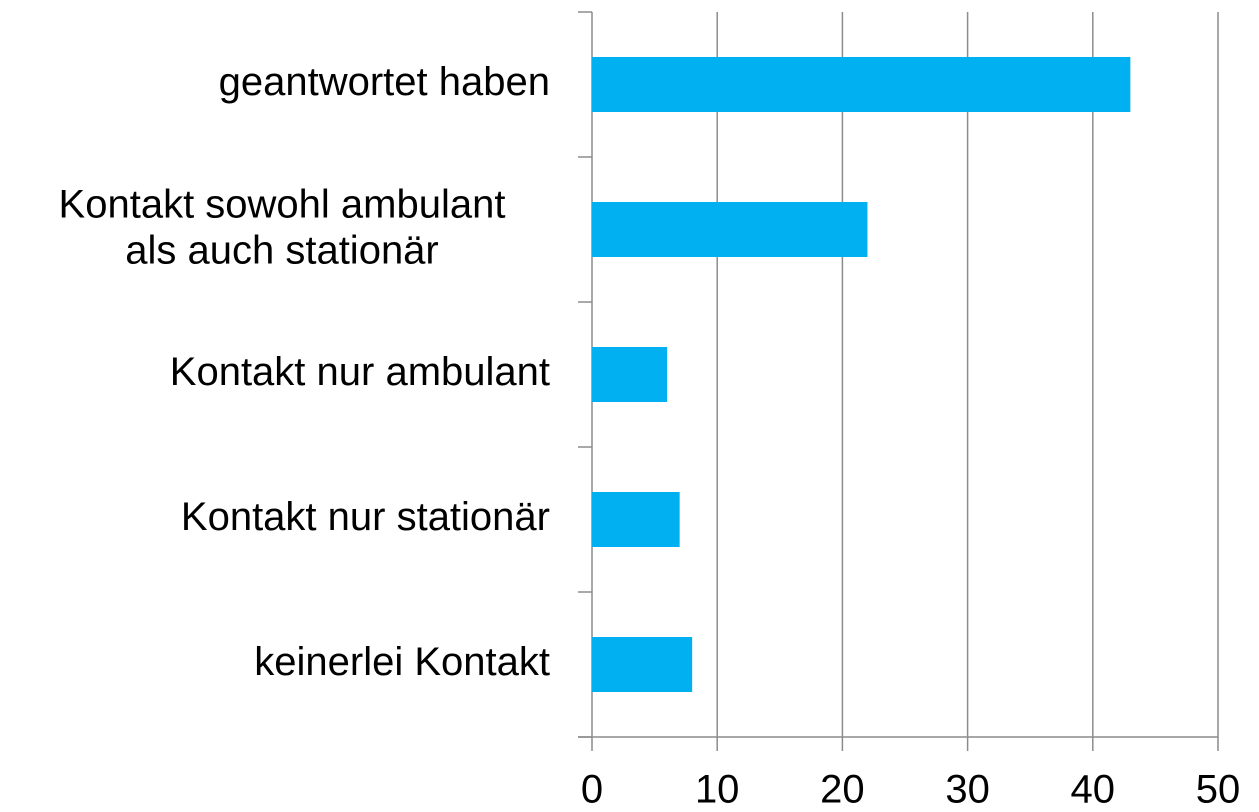  I want to click on x-tick-label: 0, so click(592, 790).